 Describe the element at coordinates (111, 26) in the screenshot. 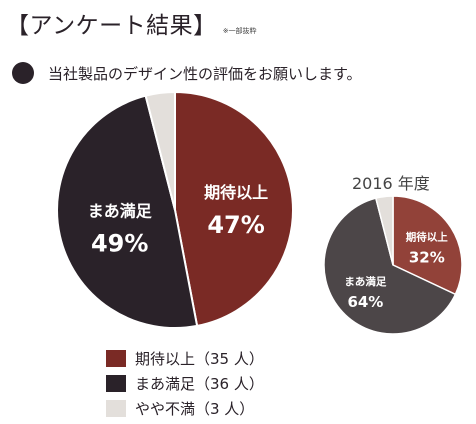

I see `page-title: 【アンケート結果】` at that location.